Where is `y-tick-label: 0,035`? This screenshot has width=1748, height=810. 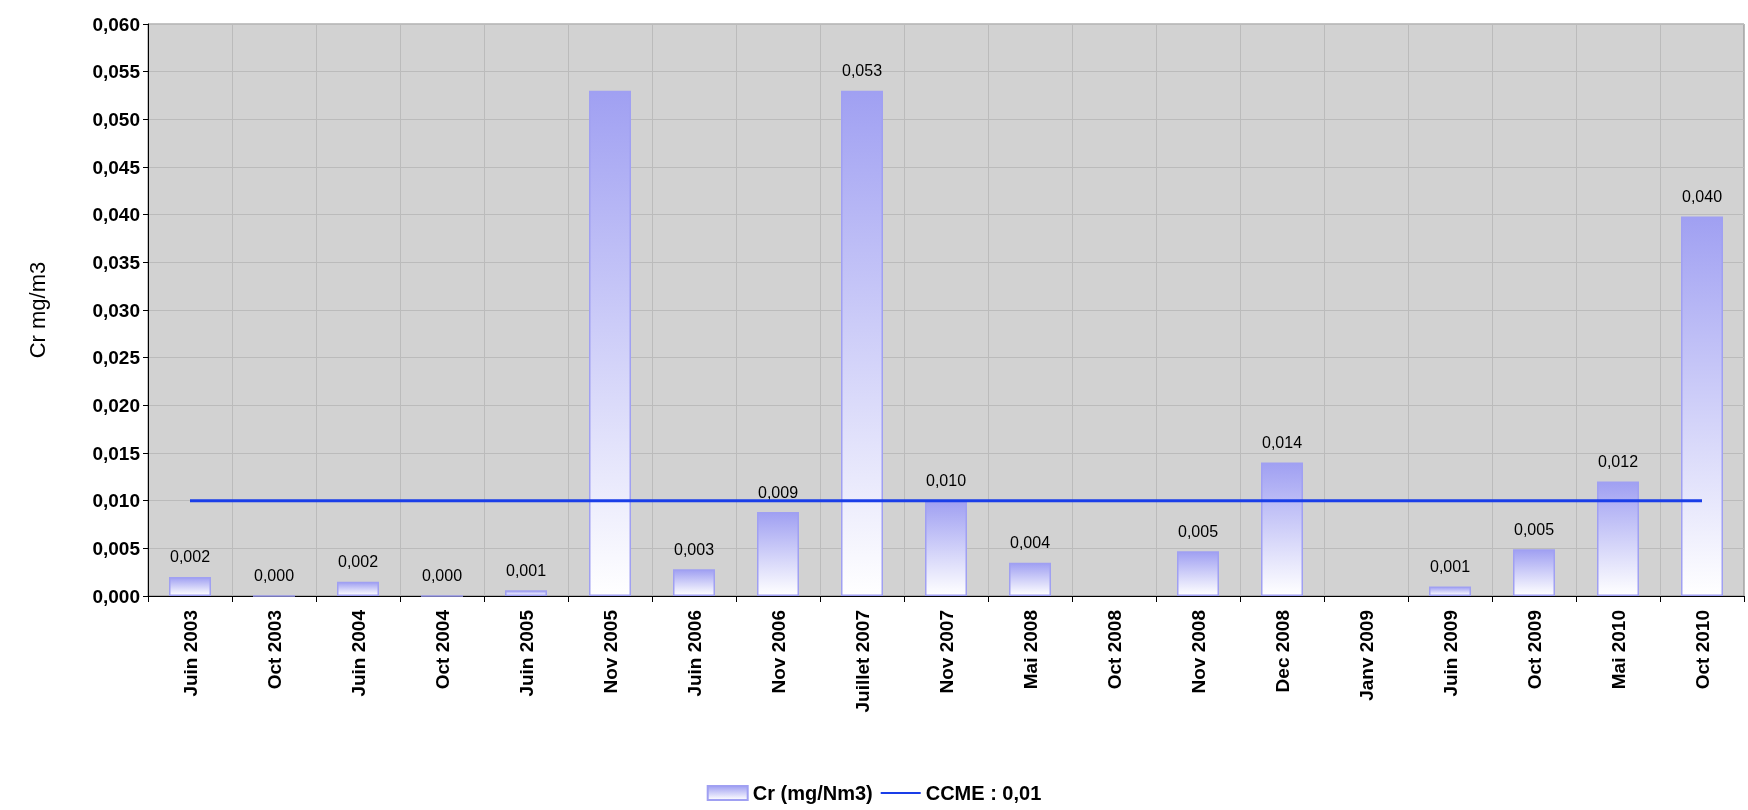
y-tick-label: 0,035 is located at coordinates (116, 262).